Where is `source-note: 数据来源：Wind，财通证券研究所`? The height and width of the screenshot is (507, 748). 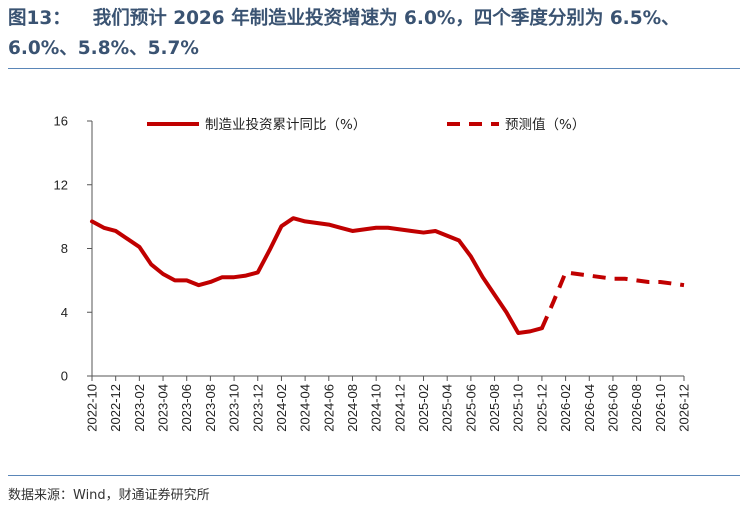 source-note: 数据来源：Wind，财通证券研究所 is located at coordinates (109, 495).